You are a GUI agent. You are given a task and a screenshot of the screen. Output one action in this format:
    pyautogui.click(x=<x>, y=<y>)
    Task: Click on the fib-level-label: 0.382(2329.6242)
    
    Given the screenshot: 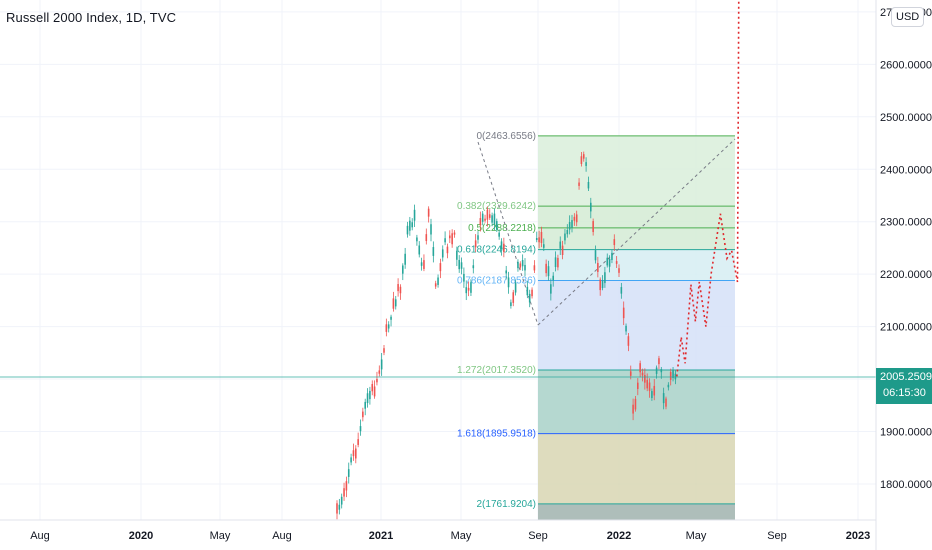 What is the action you would take?
    pyautogui.click(x=496, y=206)
    